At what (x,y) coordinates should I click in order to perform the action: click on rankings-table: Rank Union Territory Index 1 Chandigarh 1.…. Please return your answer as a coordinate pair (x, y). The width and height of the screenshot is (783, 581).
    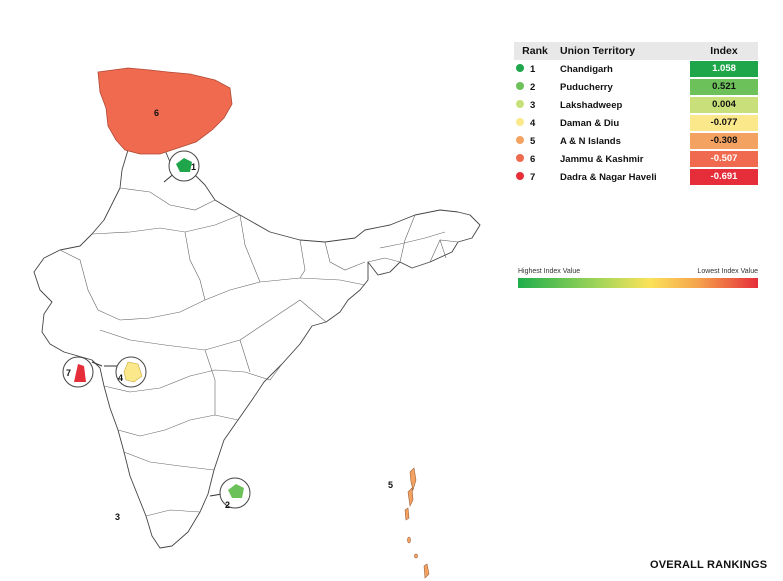
    Looking at the image, I should click on (636, 114).